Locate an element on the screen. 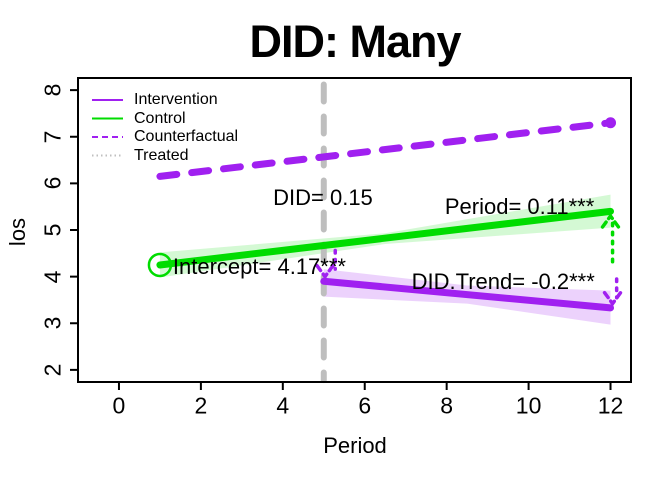 The height and width of the screenshot is (480, 672). annotation-did-trend: DID.Trend= -0.2*** is located at coordinates (503, 282).